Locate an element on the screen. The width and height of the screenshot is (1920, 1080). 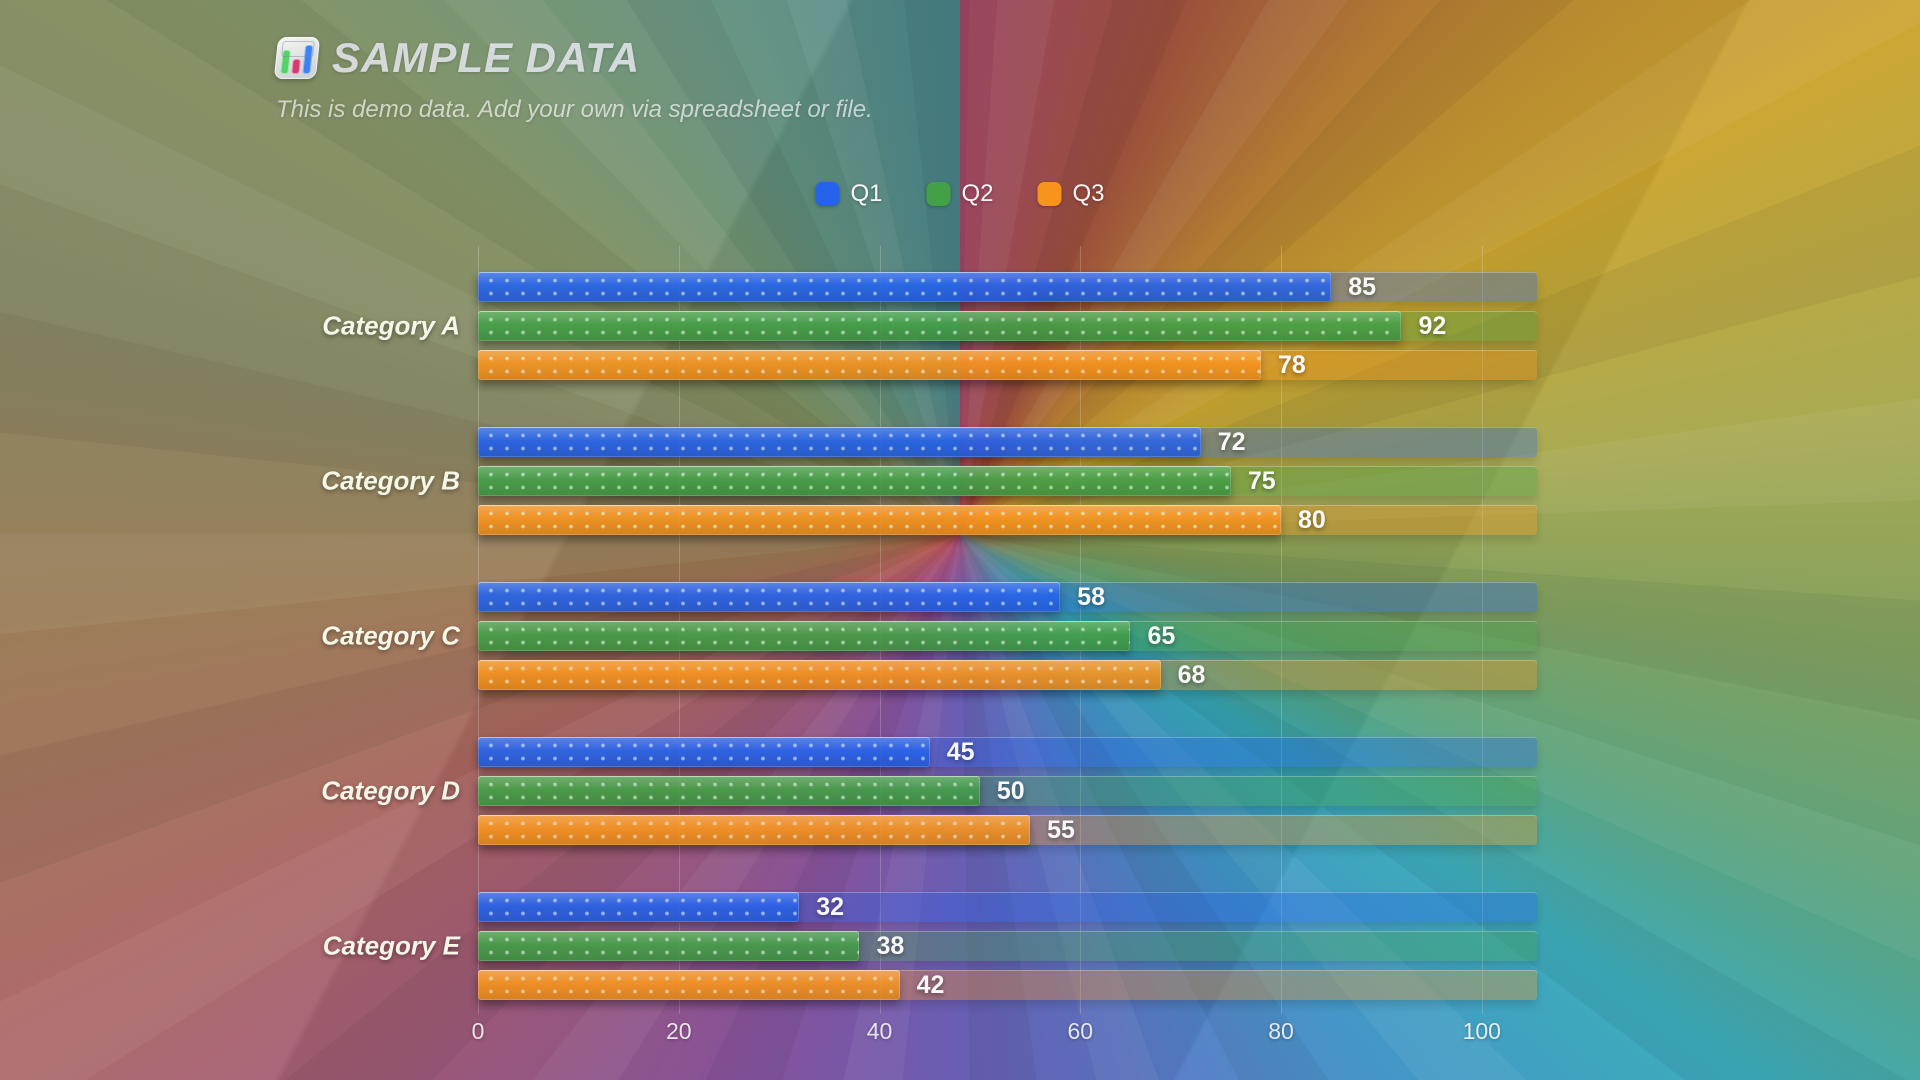
bar-row-q2: 75 is located at coordinates (1007, 481).